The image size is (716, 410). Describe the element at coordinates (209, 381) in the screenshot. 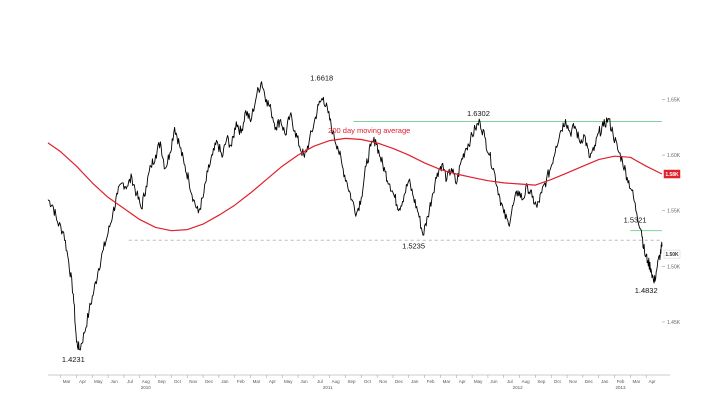

I see `x-tick-label-9: Dec` at that location.